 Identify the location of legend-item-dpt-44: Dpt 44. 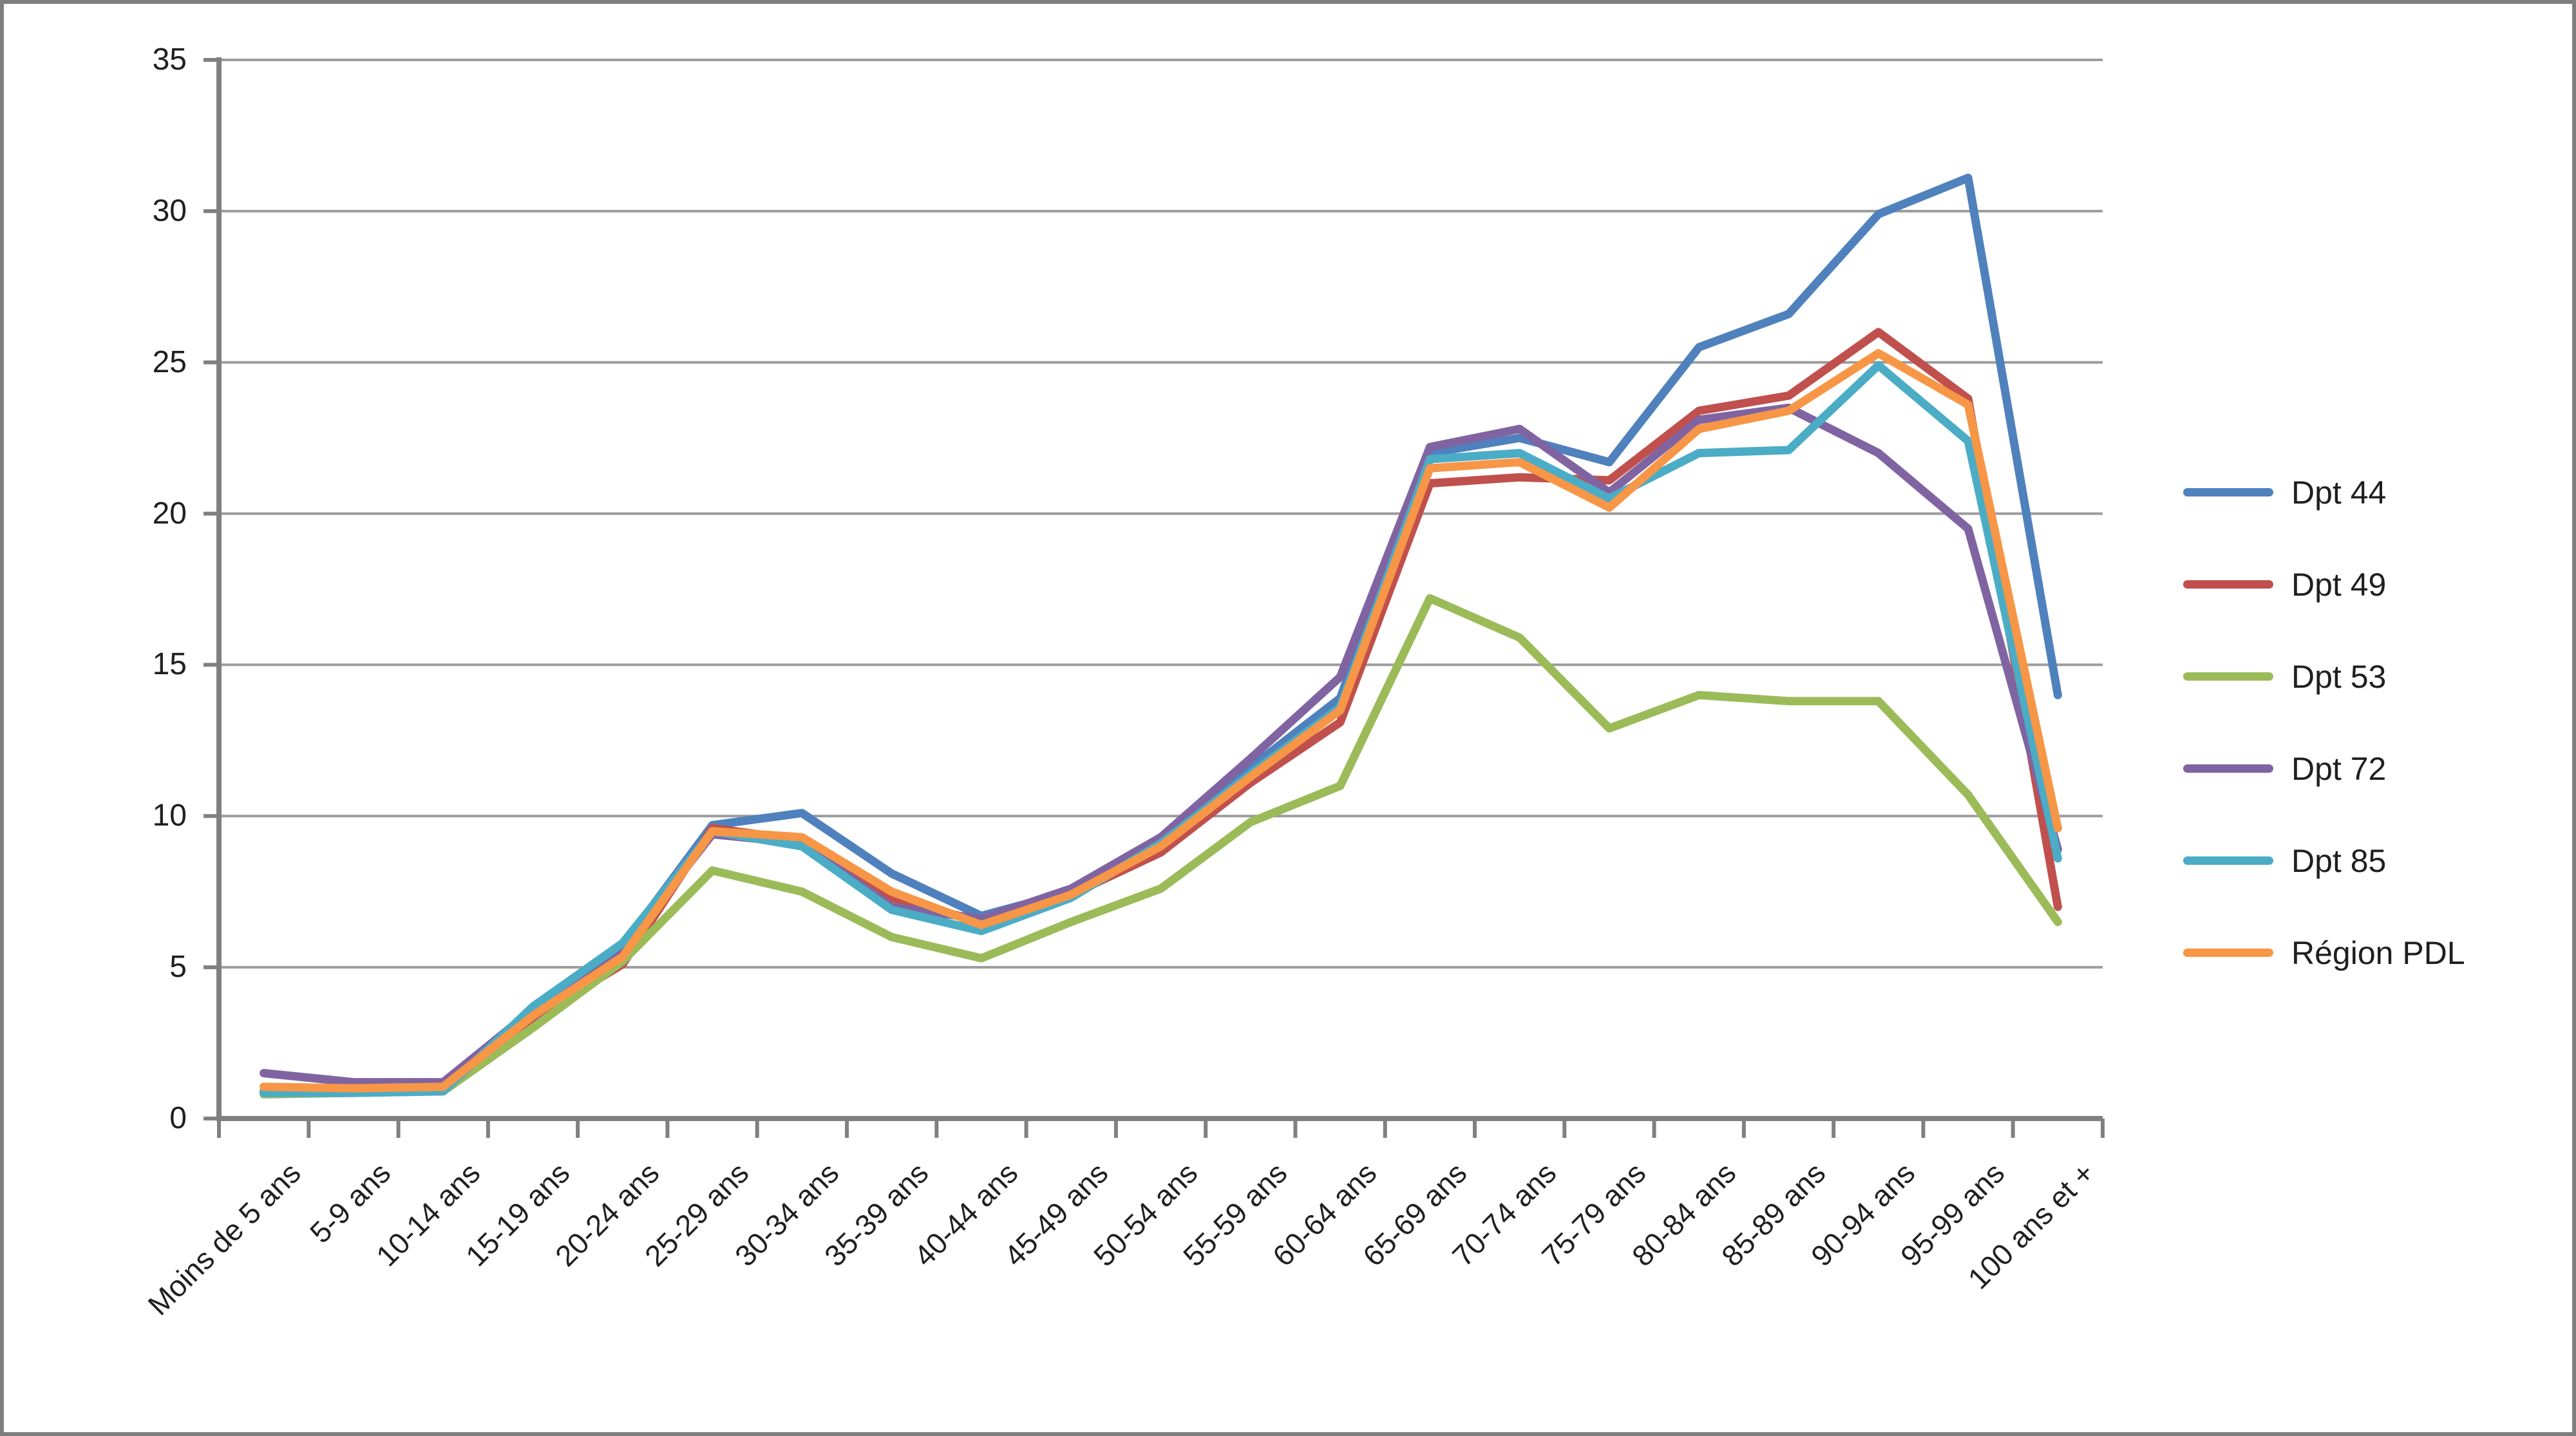
(2324, 492).